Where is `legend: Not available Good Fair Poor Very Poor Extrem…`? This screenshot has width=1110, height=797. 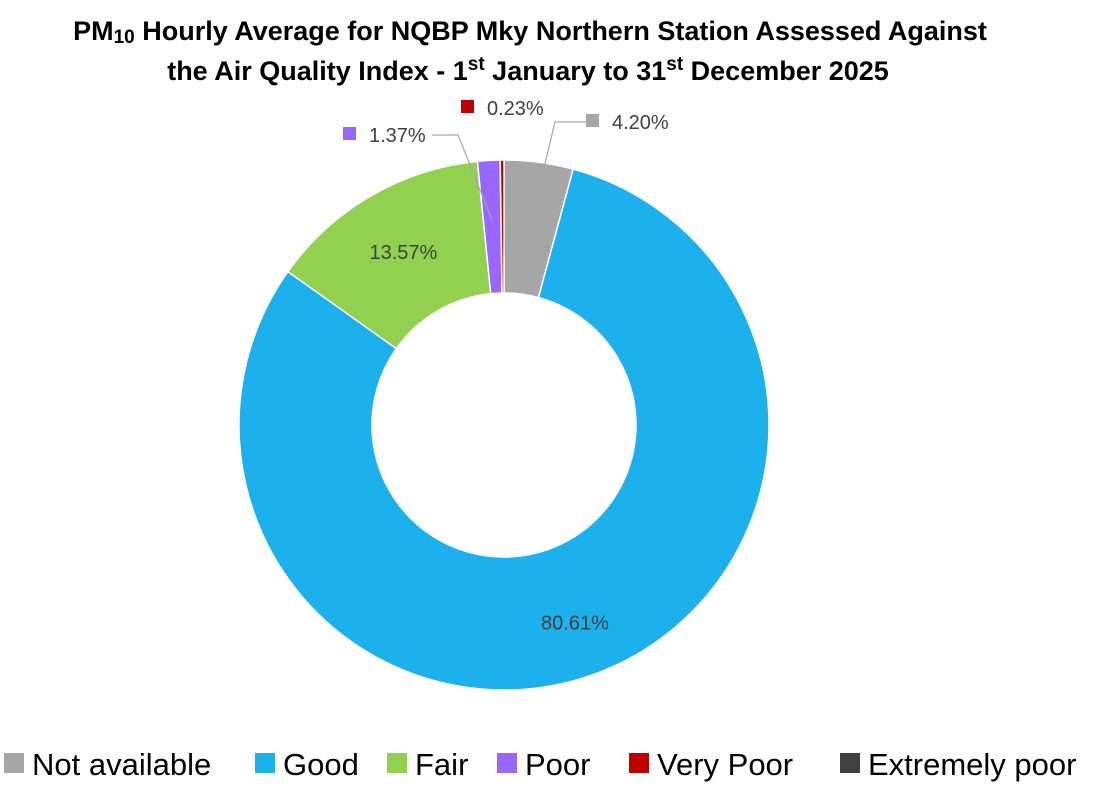
legend: Not available Good Fair Poor Very Poor Extrem… is located at coordinates (540, 764).